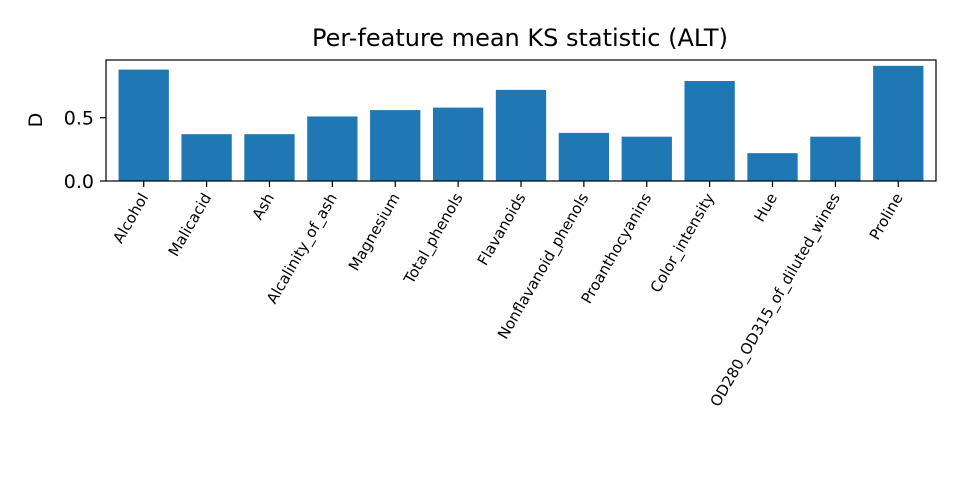  I want to click on x-tick-label: Proline, so click(886, 216).